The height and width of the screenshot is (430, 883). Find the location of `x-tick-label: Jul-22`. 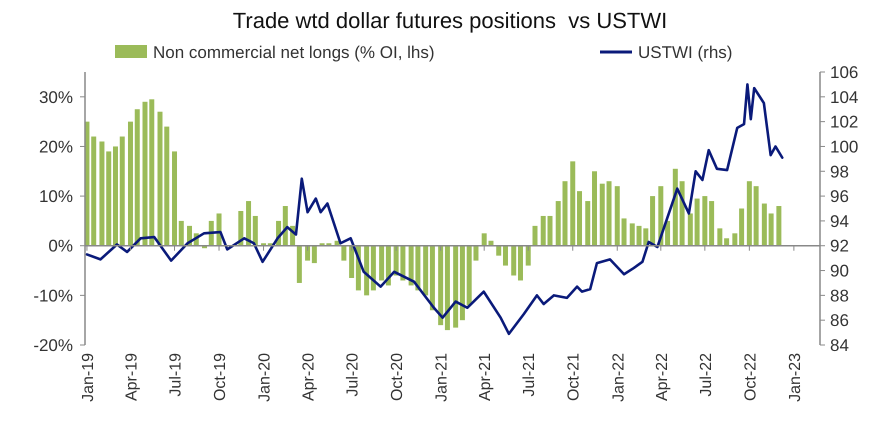

x-tick-label: Jul-22 is located at coordinates (706, 374).